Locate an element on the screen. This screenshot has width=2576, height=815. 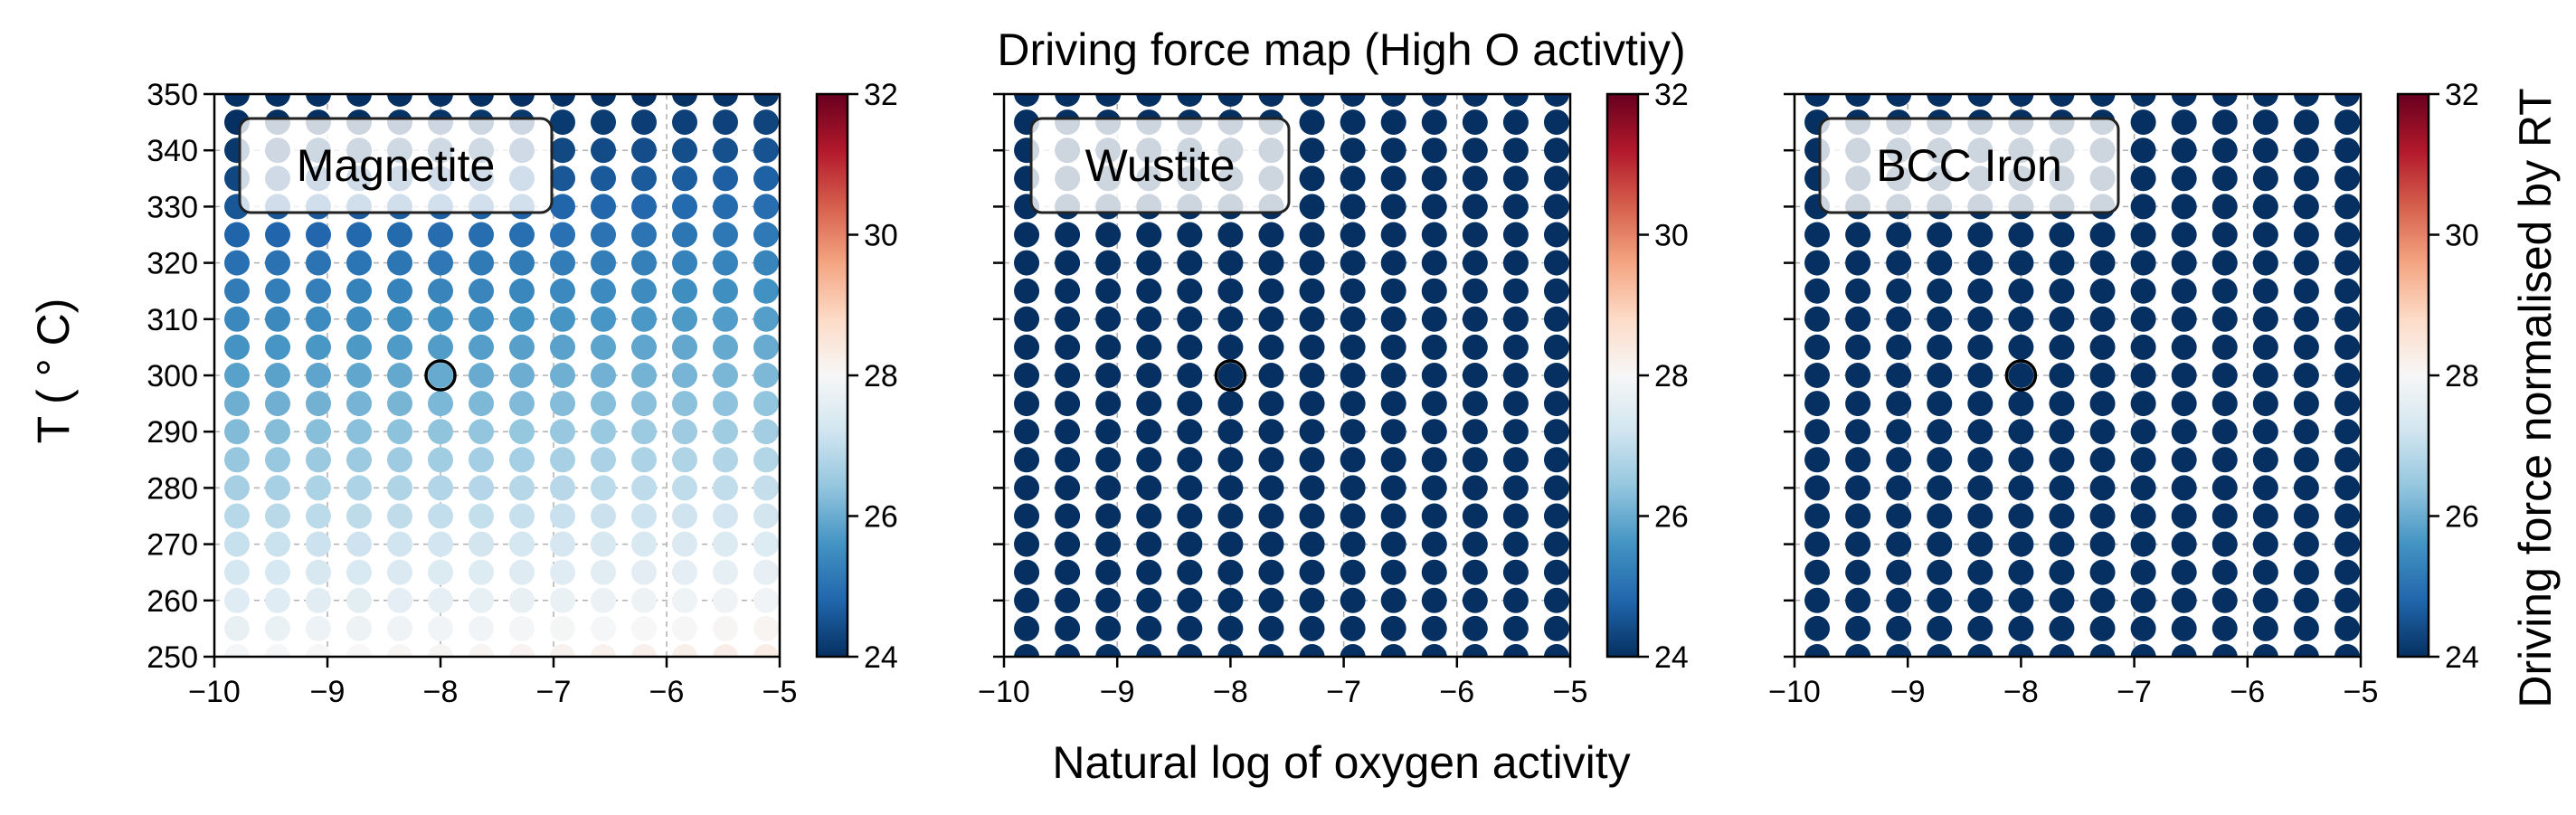
colorbar-tick-label: 32 is located at coordinates (881, 95).